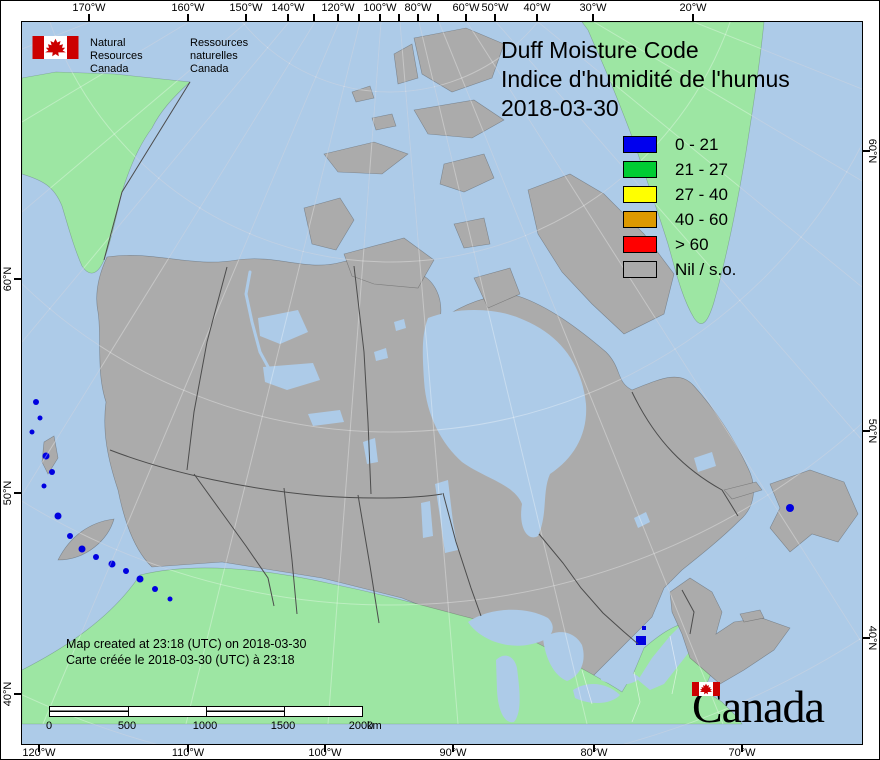  What do you see at coordinates (374, 726) in the screenshot?
I see `scalebar-unit: km` at bounding box center [374, 726].